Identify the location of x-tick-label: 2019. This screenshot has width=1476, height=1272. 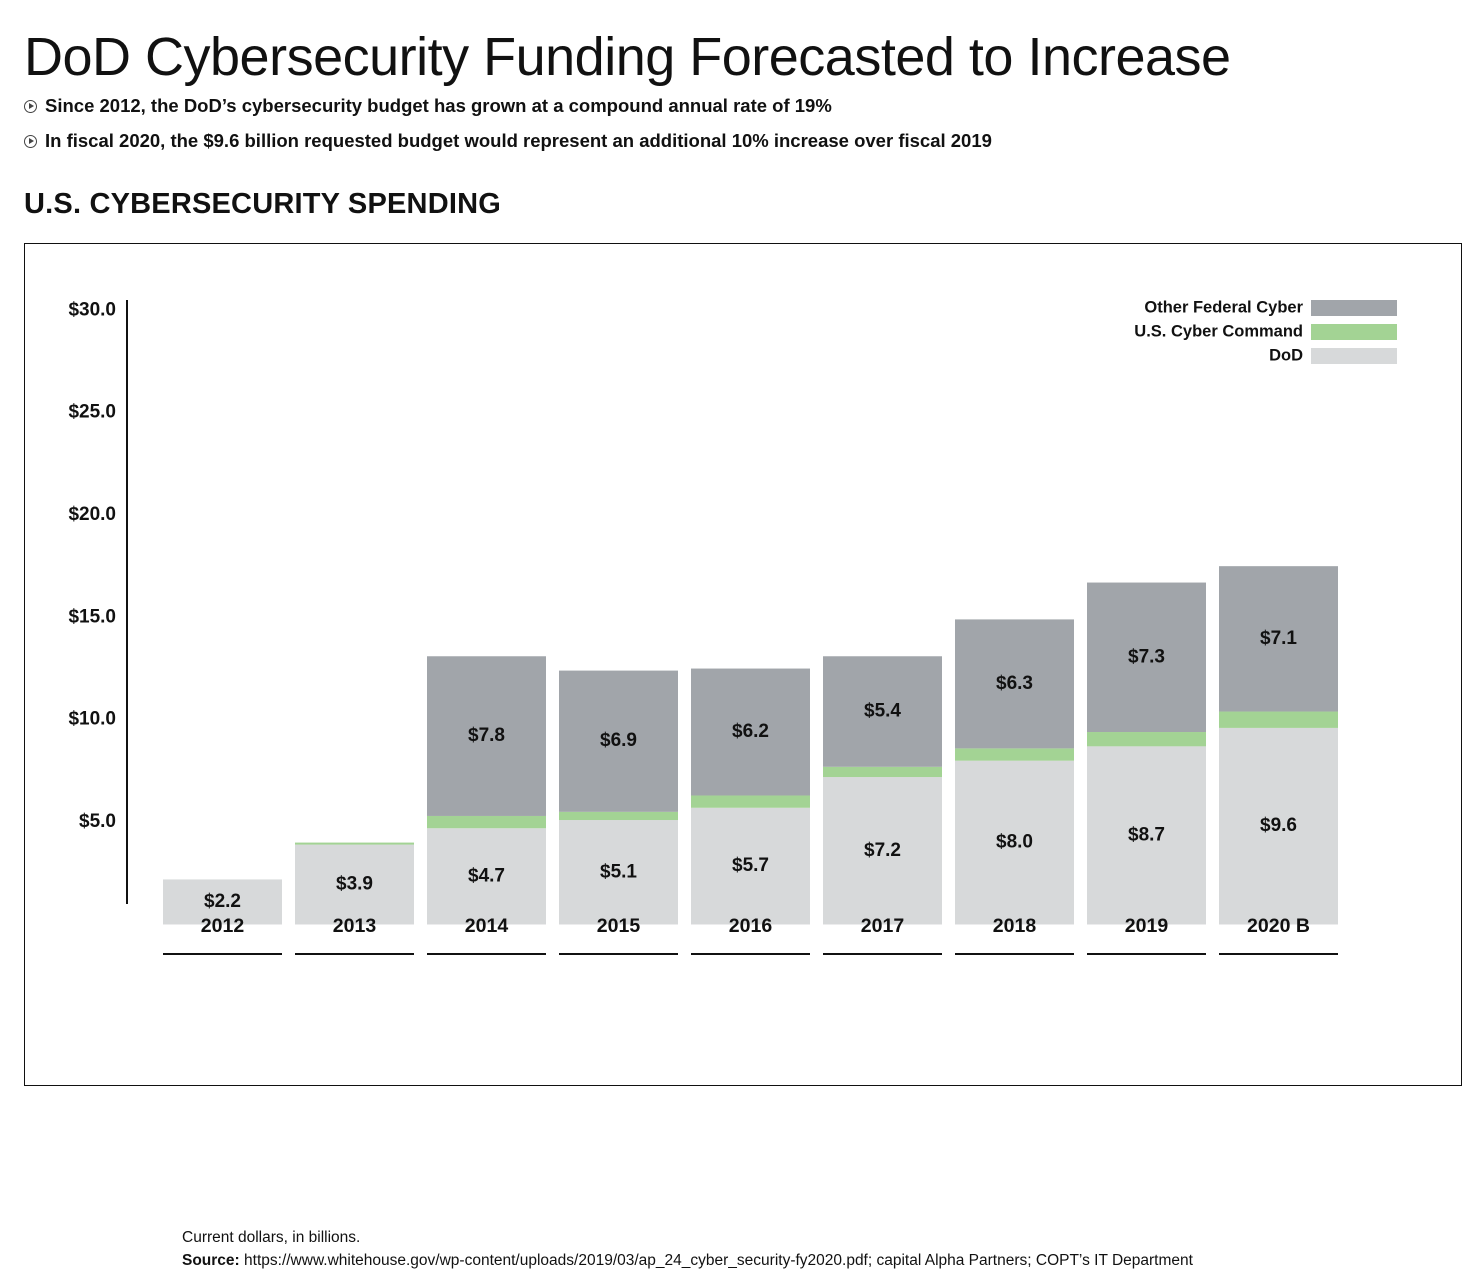
(1147, 926).